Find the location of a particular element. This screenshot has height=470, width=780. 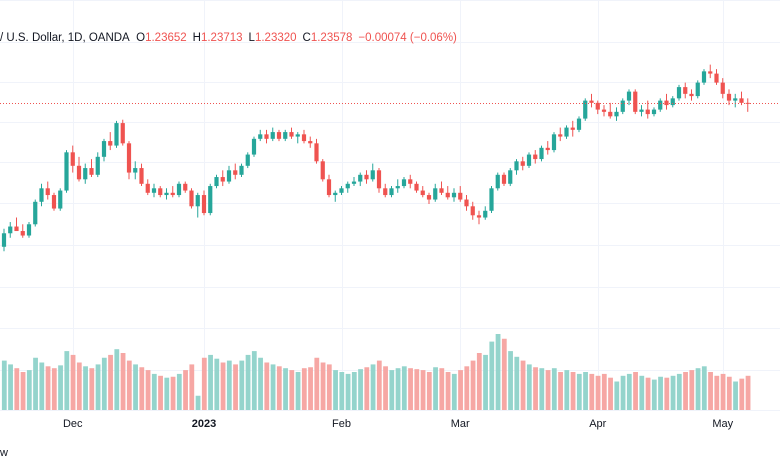

x-axis: Dec 2023 Feb Mar Apr May is located at coordinates (398, 424).